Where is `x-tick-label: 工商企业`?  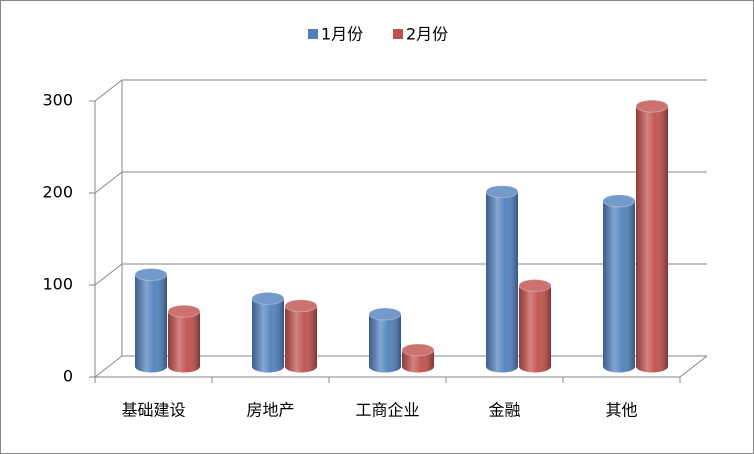
x-tick-label: 工商企业 is located at coordinates (387, 410).